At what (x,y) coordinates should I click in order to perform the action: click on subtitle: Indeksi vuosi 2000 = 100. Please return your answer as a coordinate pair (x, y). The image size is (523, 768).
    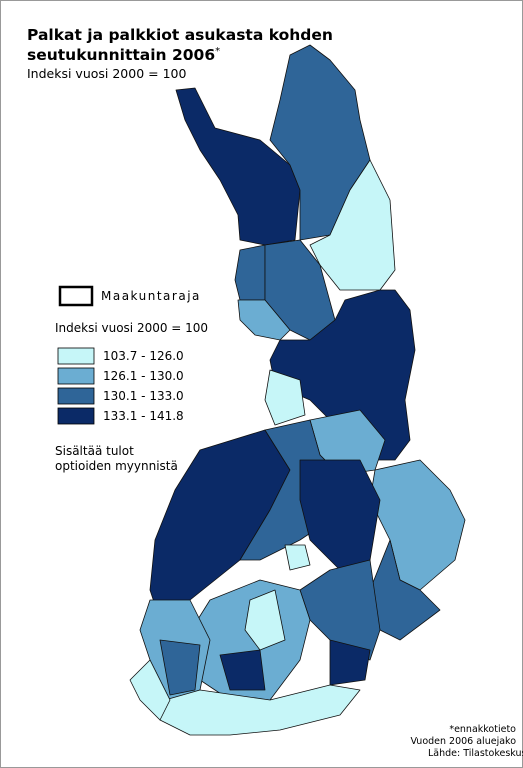
    Looking at the image, I should click on (106, 73).